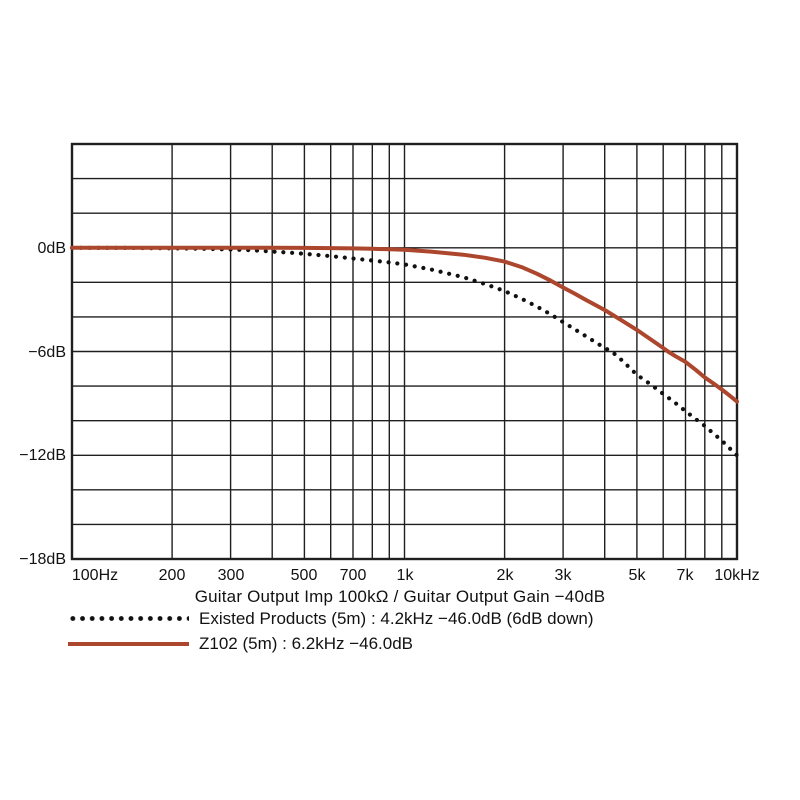 This screenshot has height=800, width=800. I want to click on x-tick-label: 700, so click(353, 575).